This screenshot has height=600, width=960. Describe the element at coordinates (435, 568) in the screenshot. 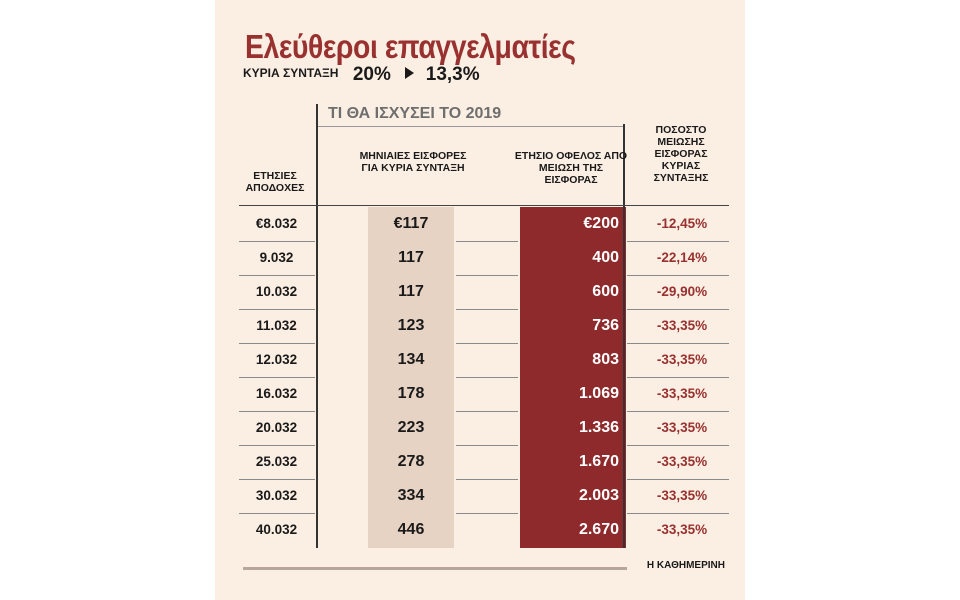

I see `footer-rule` at that location.